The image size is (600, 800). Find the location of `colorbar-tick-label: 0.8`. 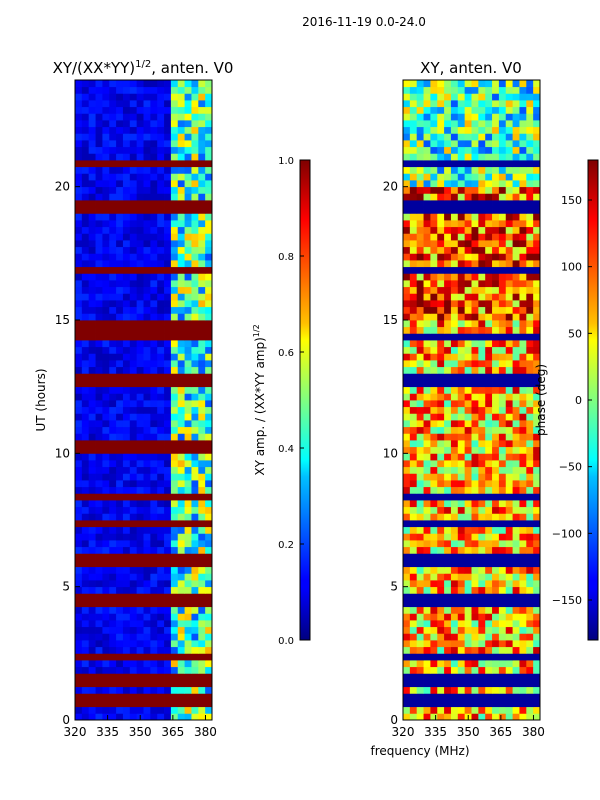

colorbar-tick-label: 0.8 is located at coordinates (286, 257).